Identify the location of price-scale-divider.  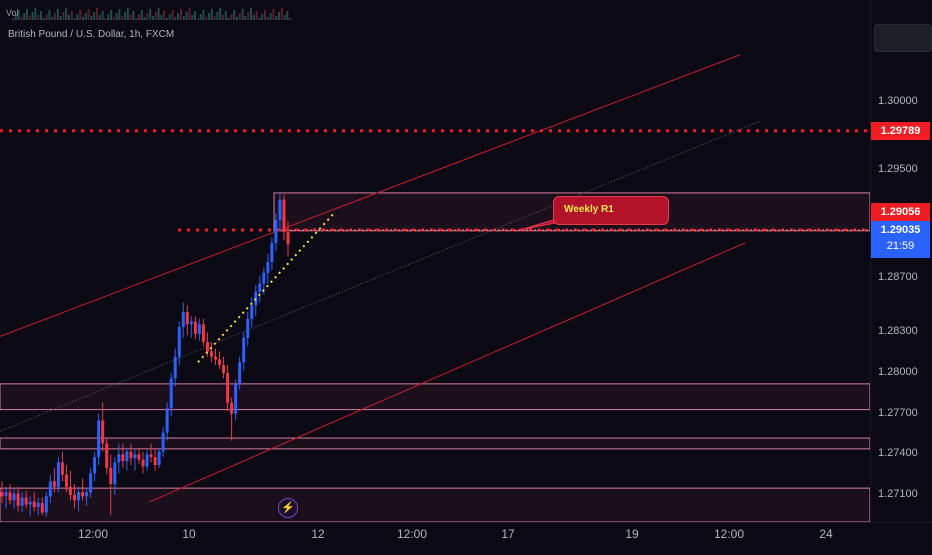
(870, 261).